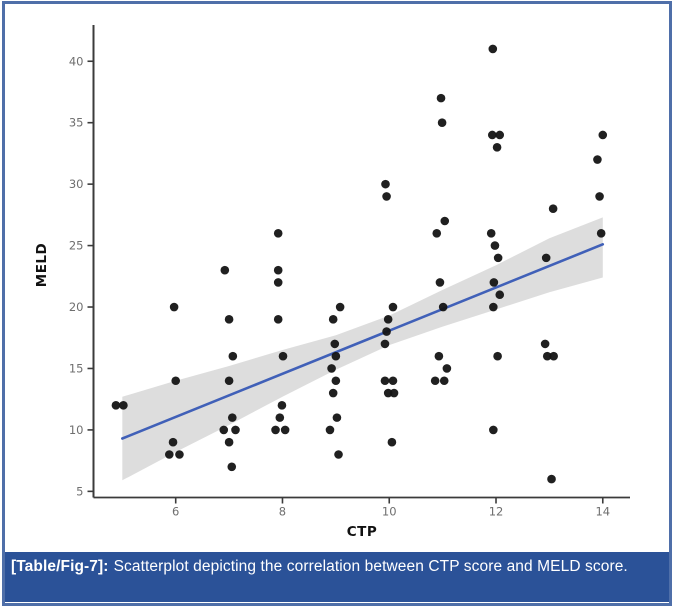 Image resolution: width=674 pixels, height=609 pixels. What do you see at coordinates (362, 532) in the screenshot?
I see `x-axis-label: CTP` at bounding box center [362, 532].